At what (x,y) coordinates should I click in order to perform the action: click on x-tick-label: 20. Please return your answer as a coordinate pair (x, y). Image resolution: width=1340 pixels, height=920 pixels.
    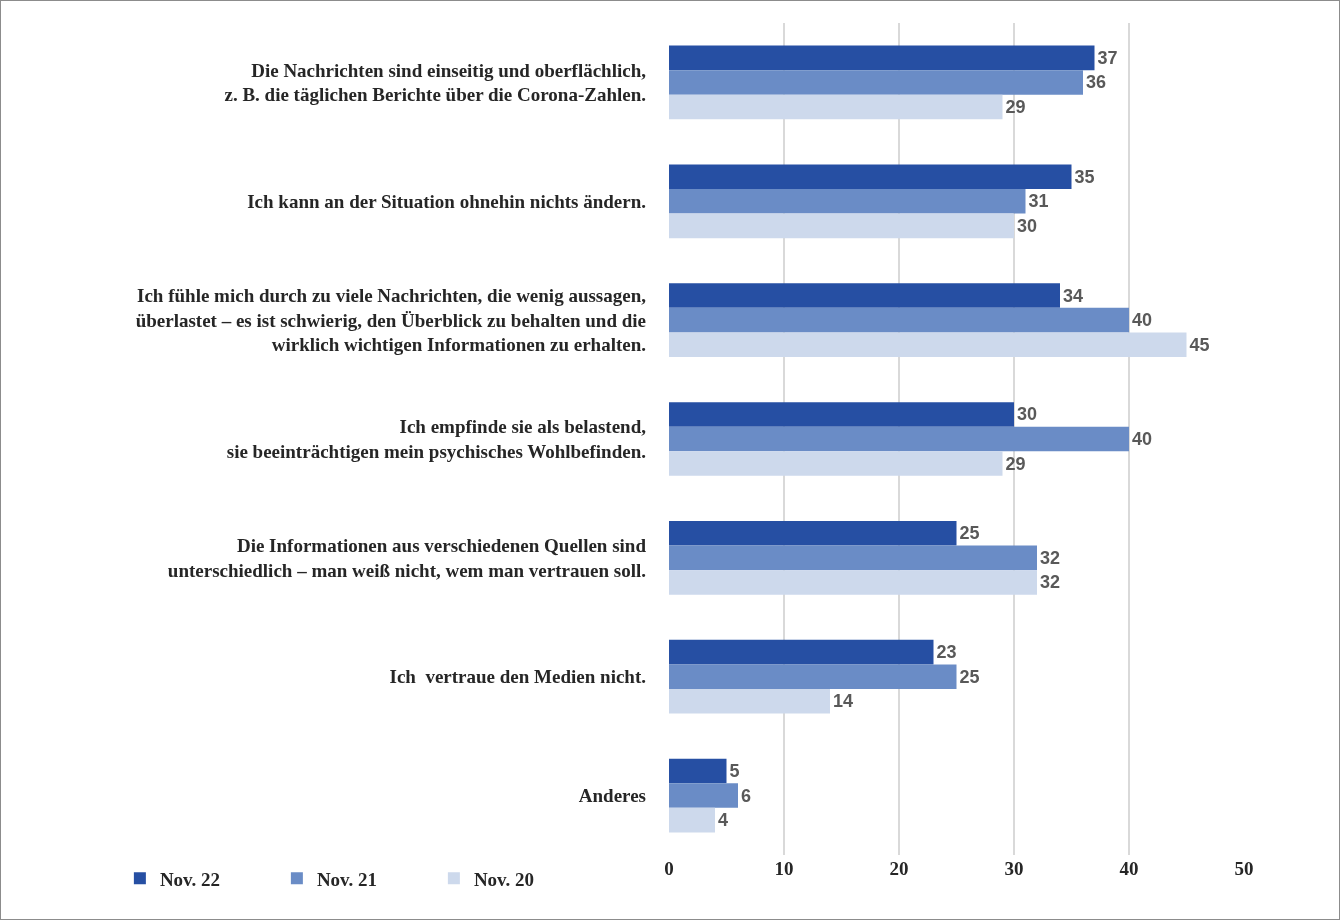
    Looking at the image, I should click on (899, 868).